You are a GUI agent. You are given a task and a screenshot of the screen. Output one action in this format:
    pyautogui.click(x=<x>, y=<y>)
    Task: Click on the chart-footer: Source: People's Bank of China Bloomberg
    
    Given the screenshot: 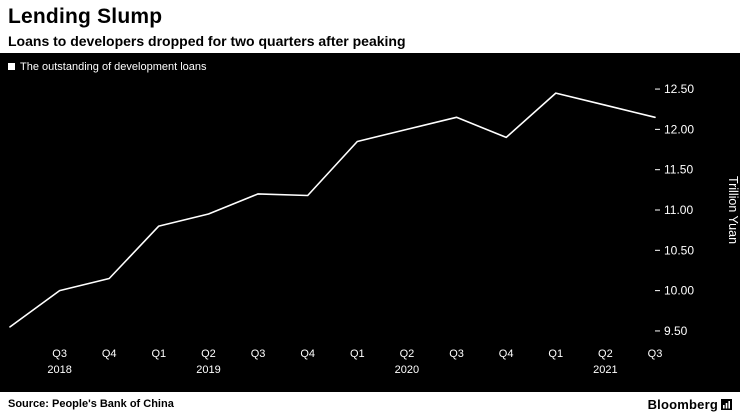 What is the action you would take?
    pyautogui.click(x=370, y=404)
    